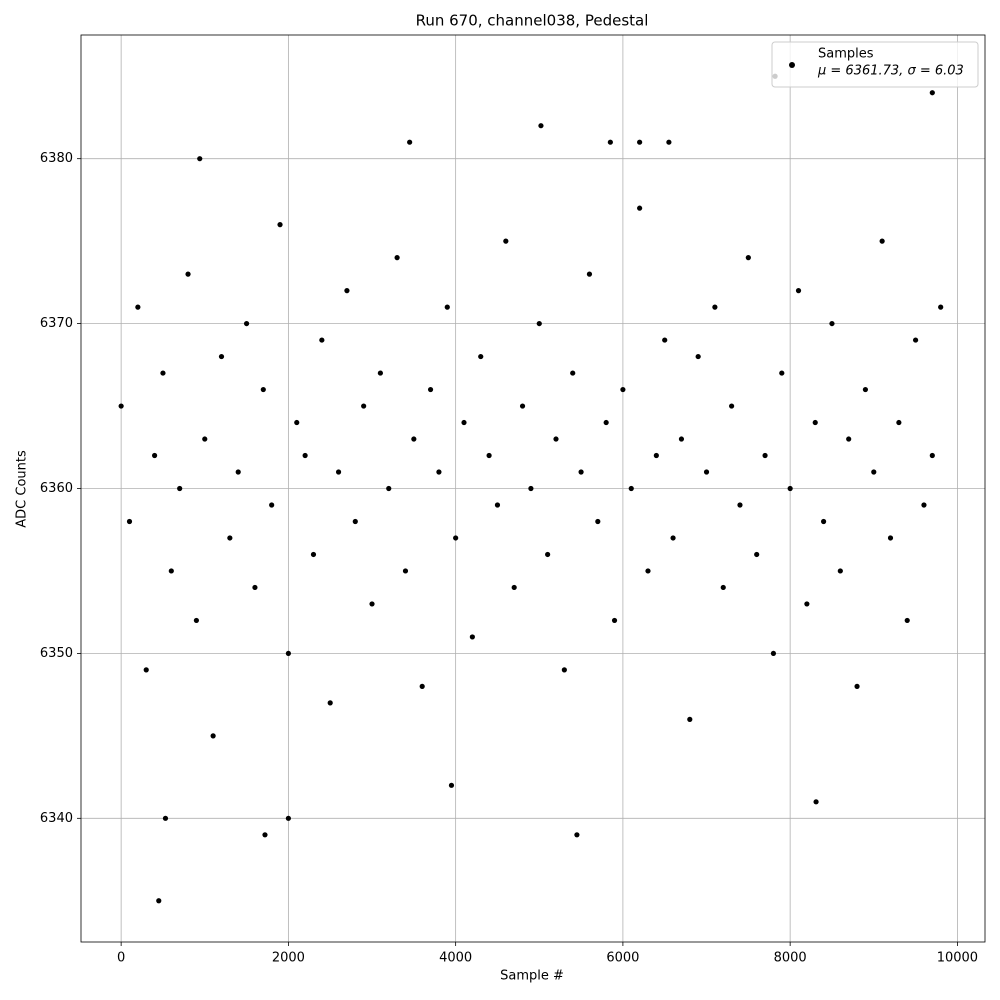 The width and height of the screenshot is (1000, 1000). I want to click on y-tick-label: 6340, so click(56, 818).